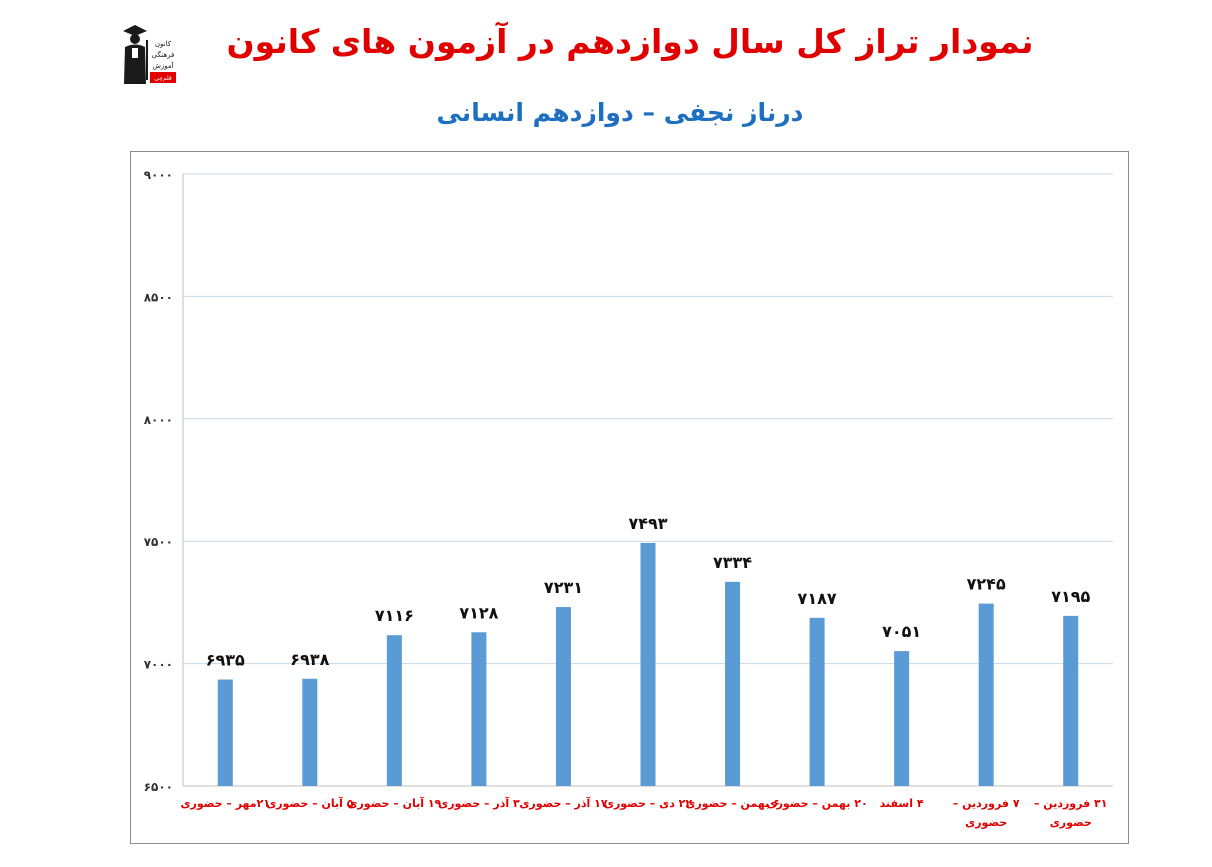 Image resolution: width=1212 pixels, height=867 pixels. Describe the element at coordinates (902, 803) in the screenshot. I see `category-label: ۴ اسفند` at that location.